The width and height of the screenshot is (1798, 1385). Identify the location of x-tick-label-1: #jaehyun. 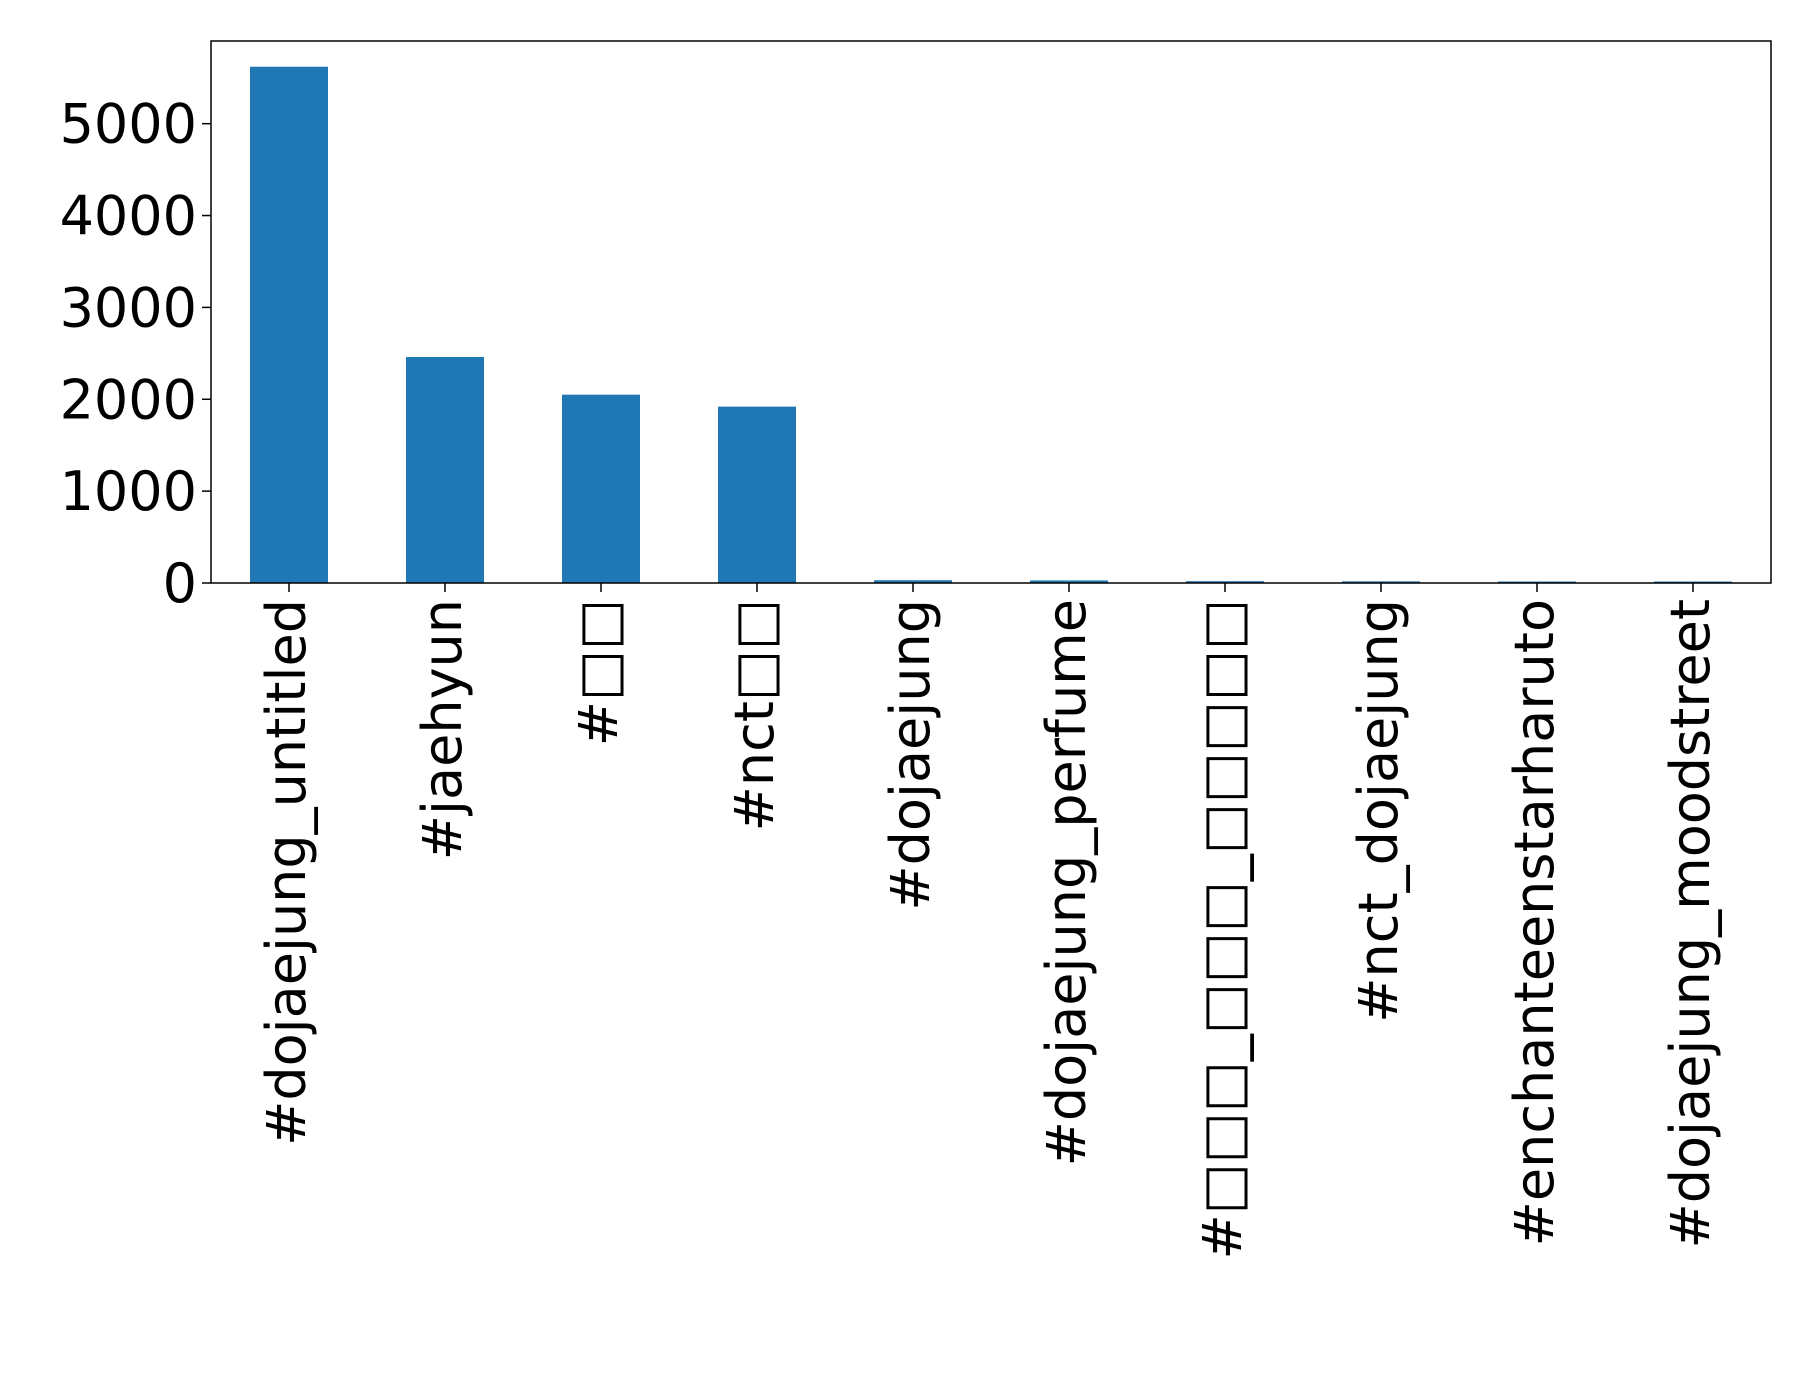
(442, 729).